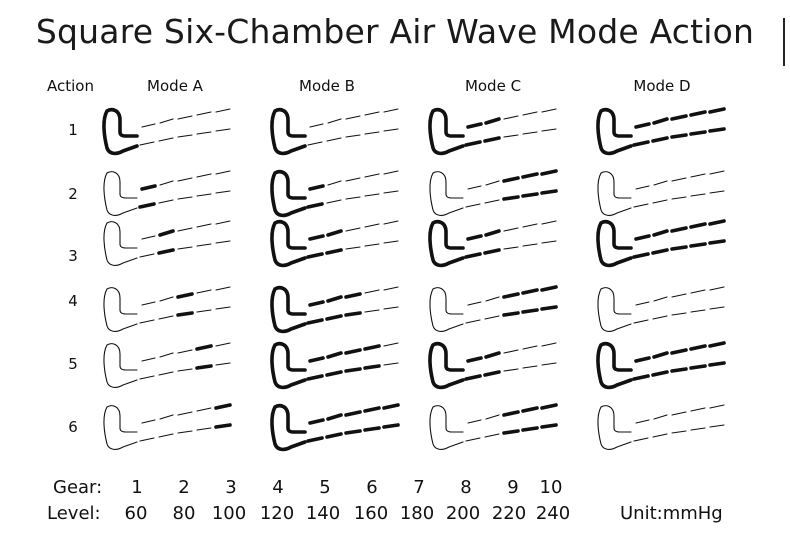 Image resolution: width=790 pixels, height=537 pixels. What do you see at coordinates (466, 487) in the screenshot?
I see `gear-value: 8` at bounding box center [466, 487].